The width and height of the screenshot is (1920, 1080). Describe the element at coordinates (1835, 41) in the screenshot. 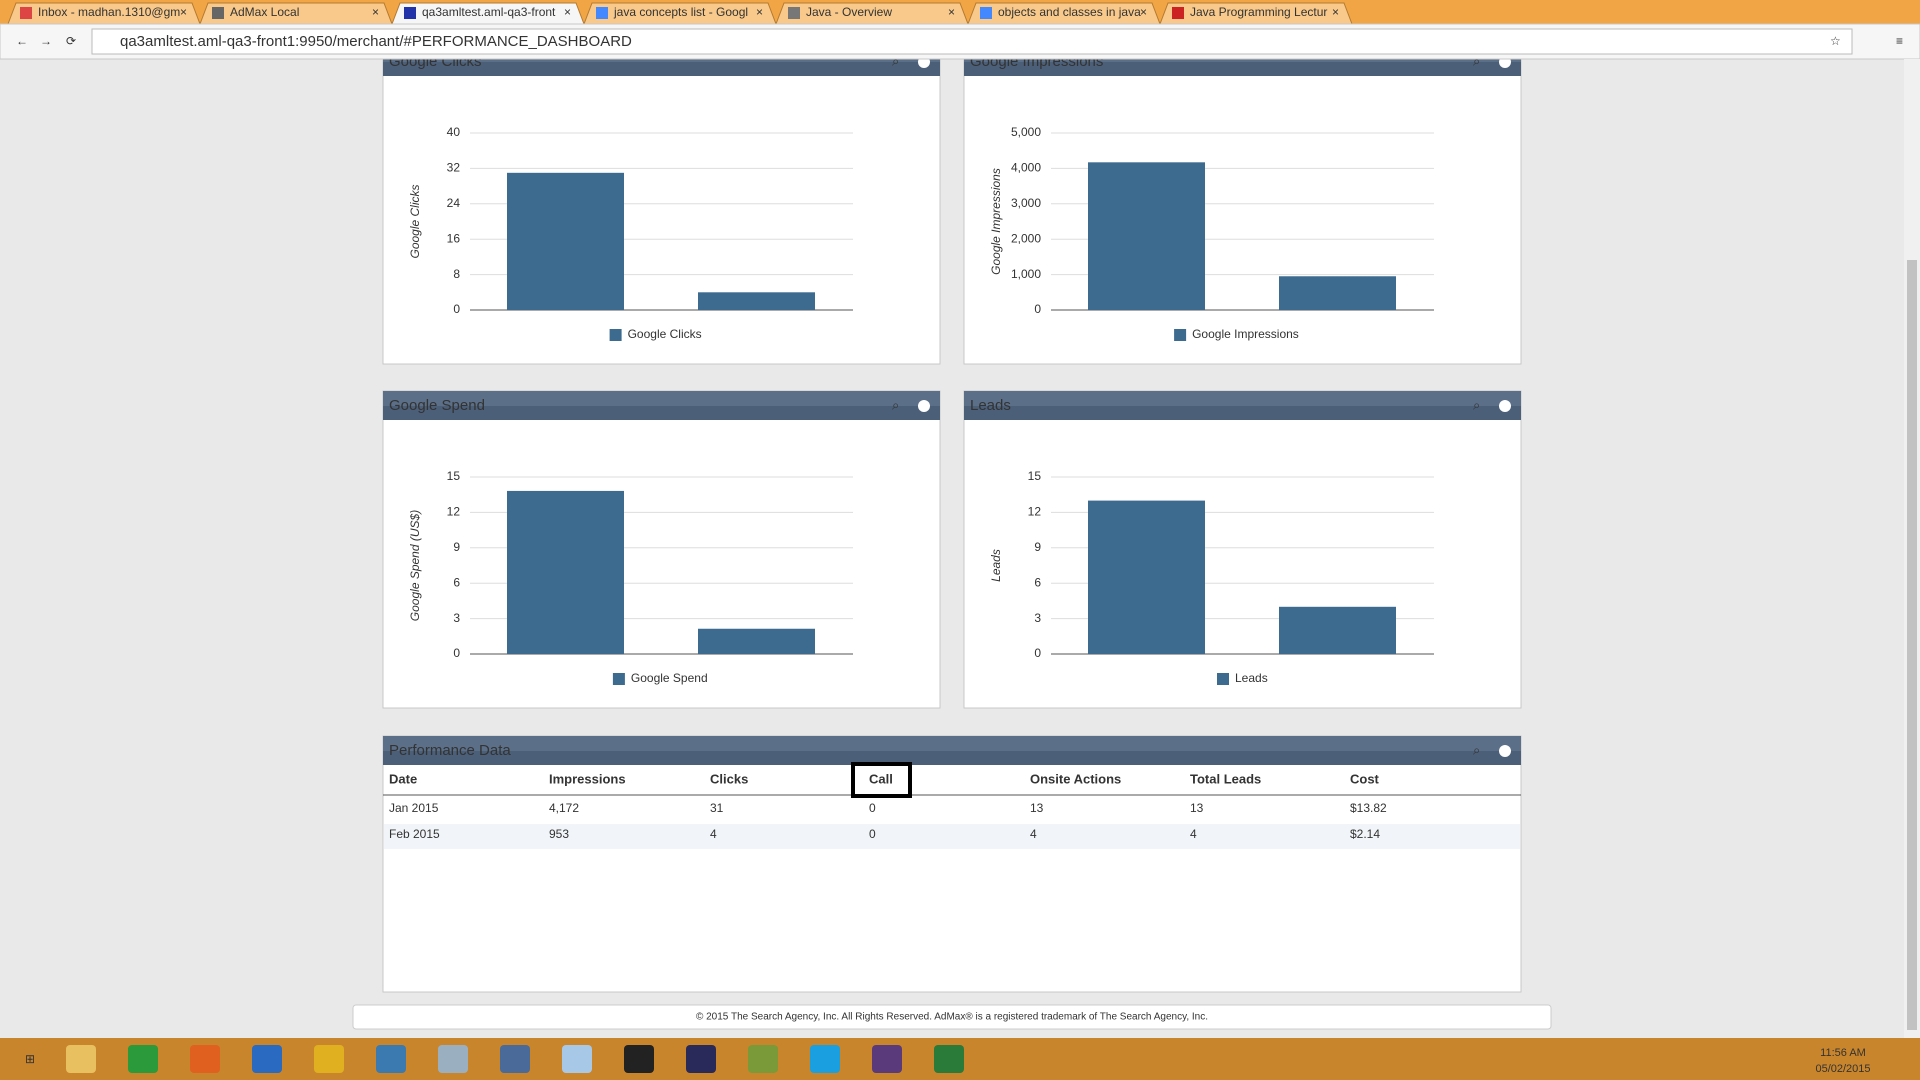

I see `bookmark-star: ☆` at that location.